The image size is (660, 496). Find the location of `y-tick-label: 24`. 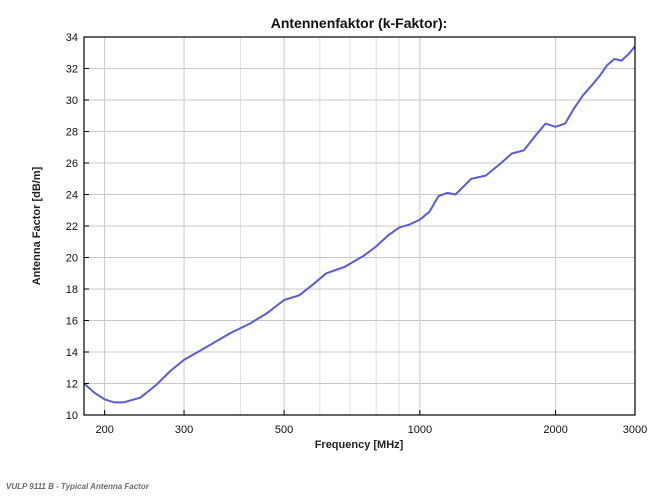

y-tick-label: 24 is located at coordinates (72, 196).